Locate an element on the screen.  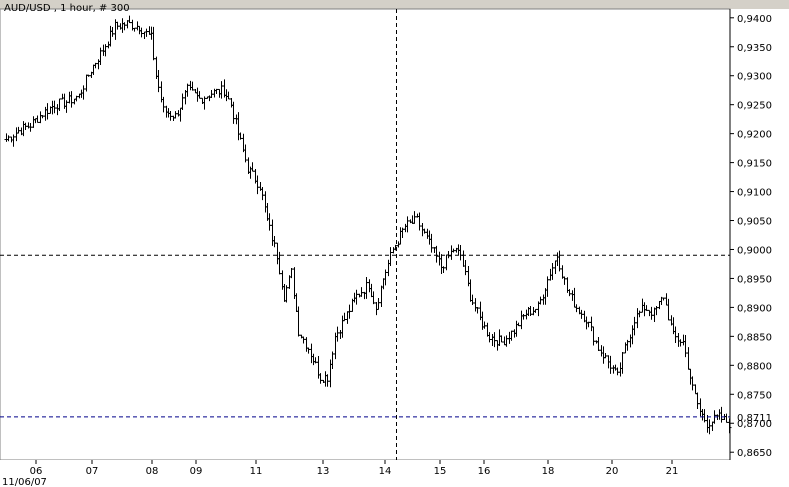
x-tick-label: 15 is located at coordinates (440, 471).